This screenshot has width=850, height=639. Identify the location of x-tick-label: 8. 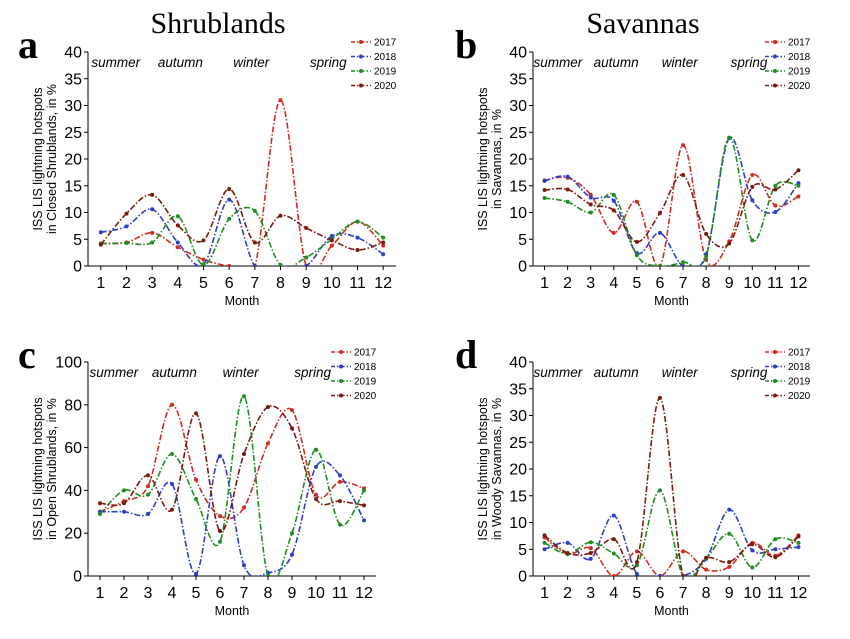
(280, 283).